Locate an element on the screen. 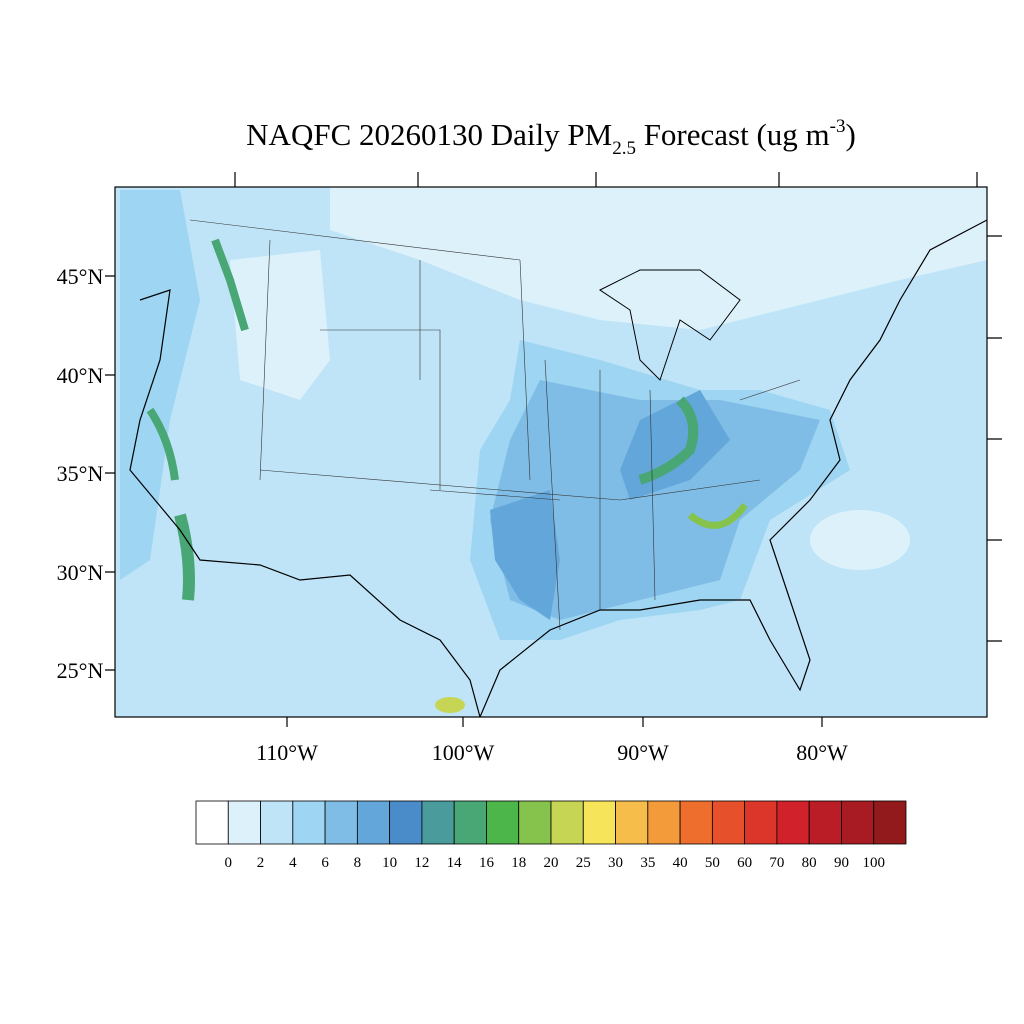 This screenshot has width=1024, height=1024. colorbar-label: 35 is located at coordinates (647, 863).